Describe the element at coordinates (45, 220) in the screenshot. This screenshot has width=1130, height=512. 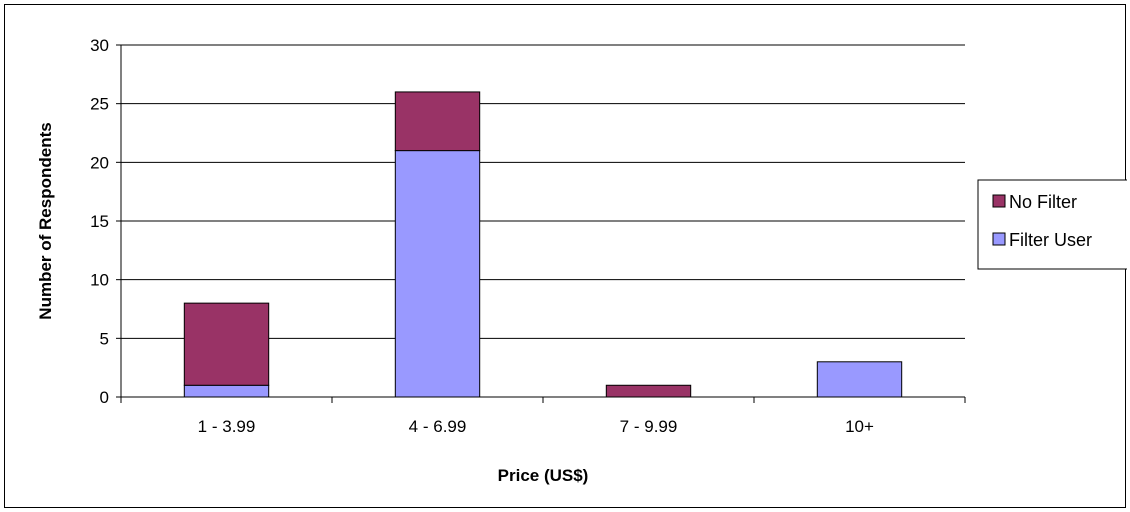
I see `y-axis-title: Number of Respondents` at that location.